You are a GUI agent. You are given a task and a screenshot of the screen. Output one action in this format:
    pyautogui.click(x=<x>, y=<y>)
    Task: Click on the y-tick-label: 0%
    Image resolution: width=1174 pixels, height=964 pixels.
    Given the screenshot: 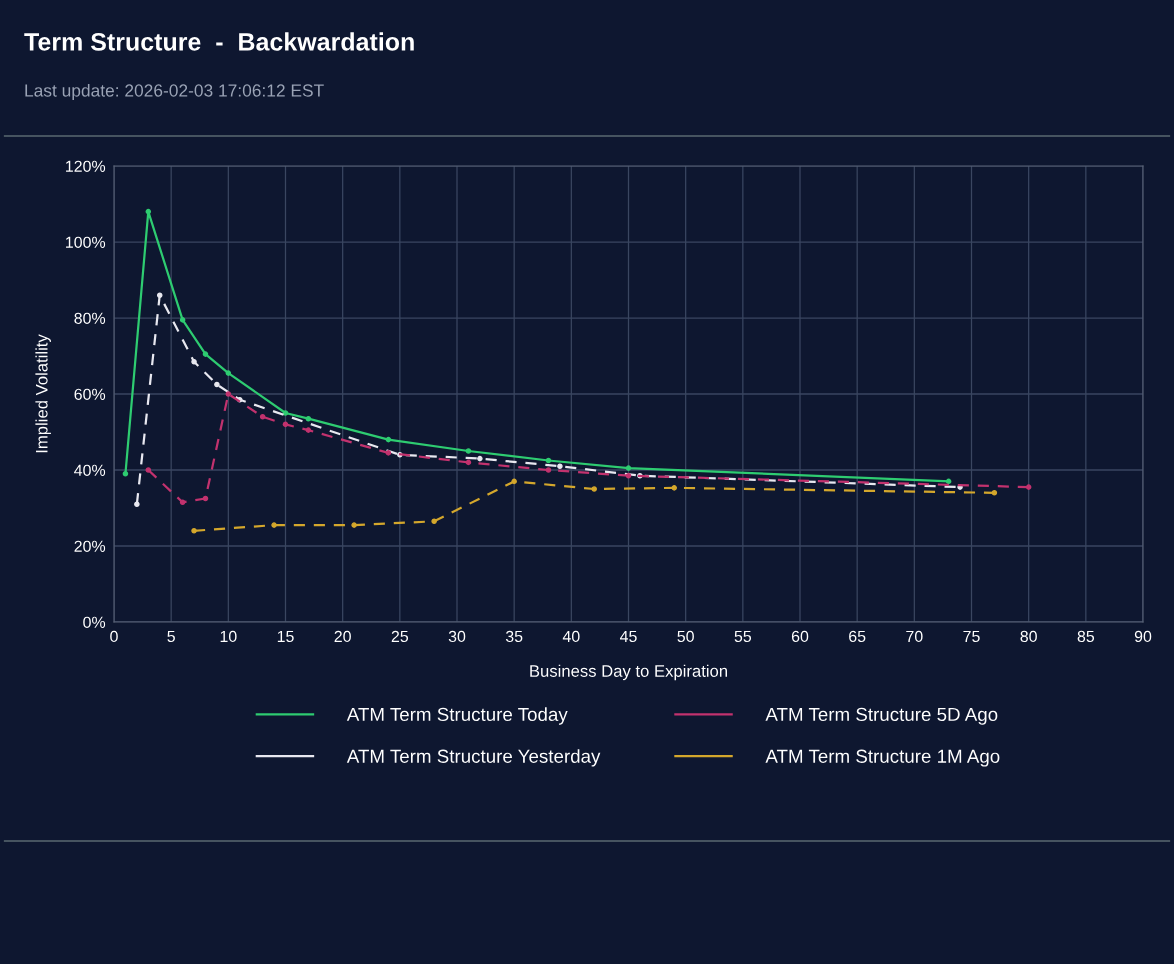 What is the action you would take?
    pyautogui.click(x=94, y=622)
    